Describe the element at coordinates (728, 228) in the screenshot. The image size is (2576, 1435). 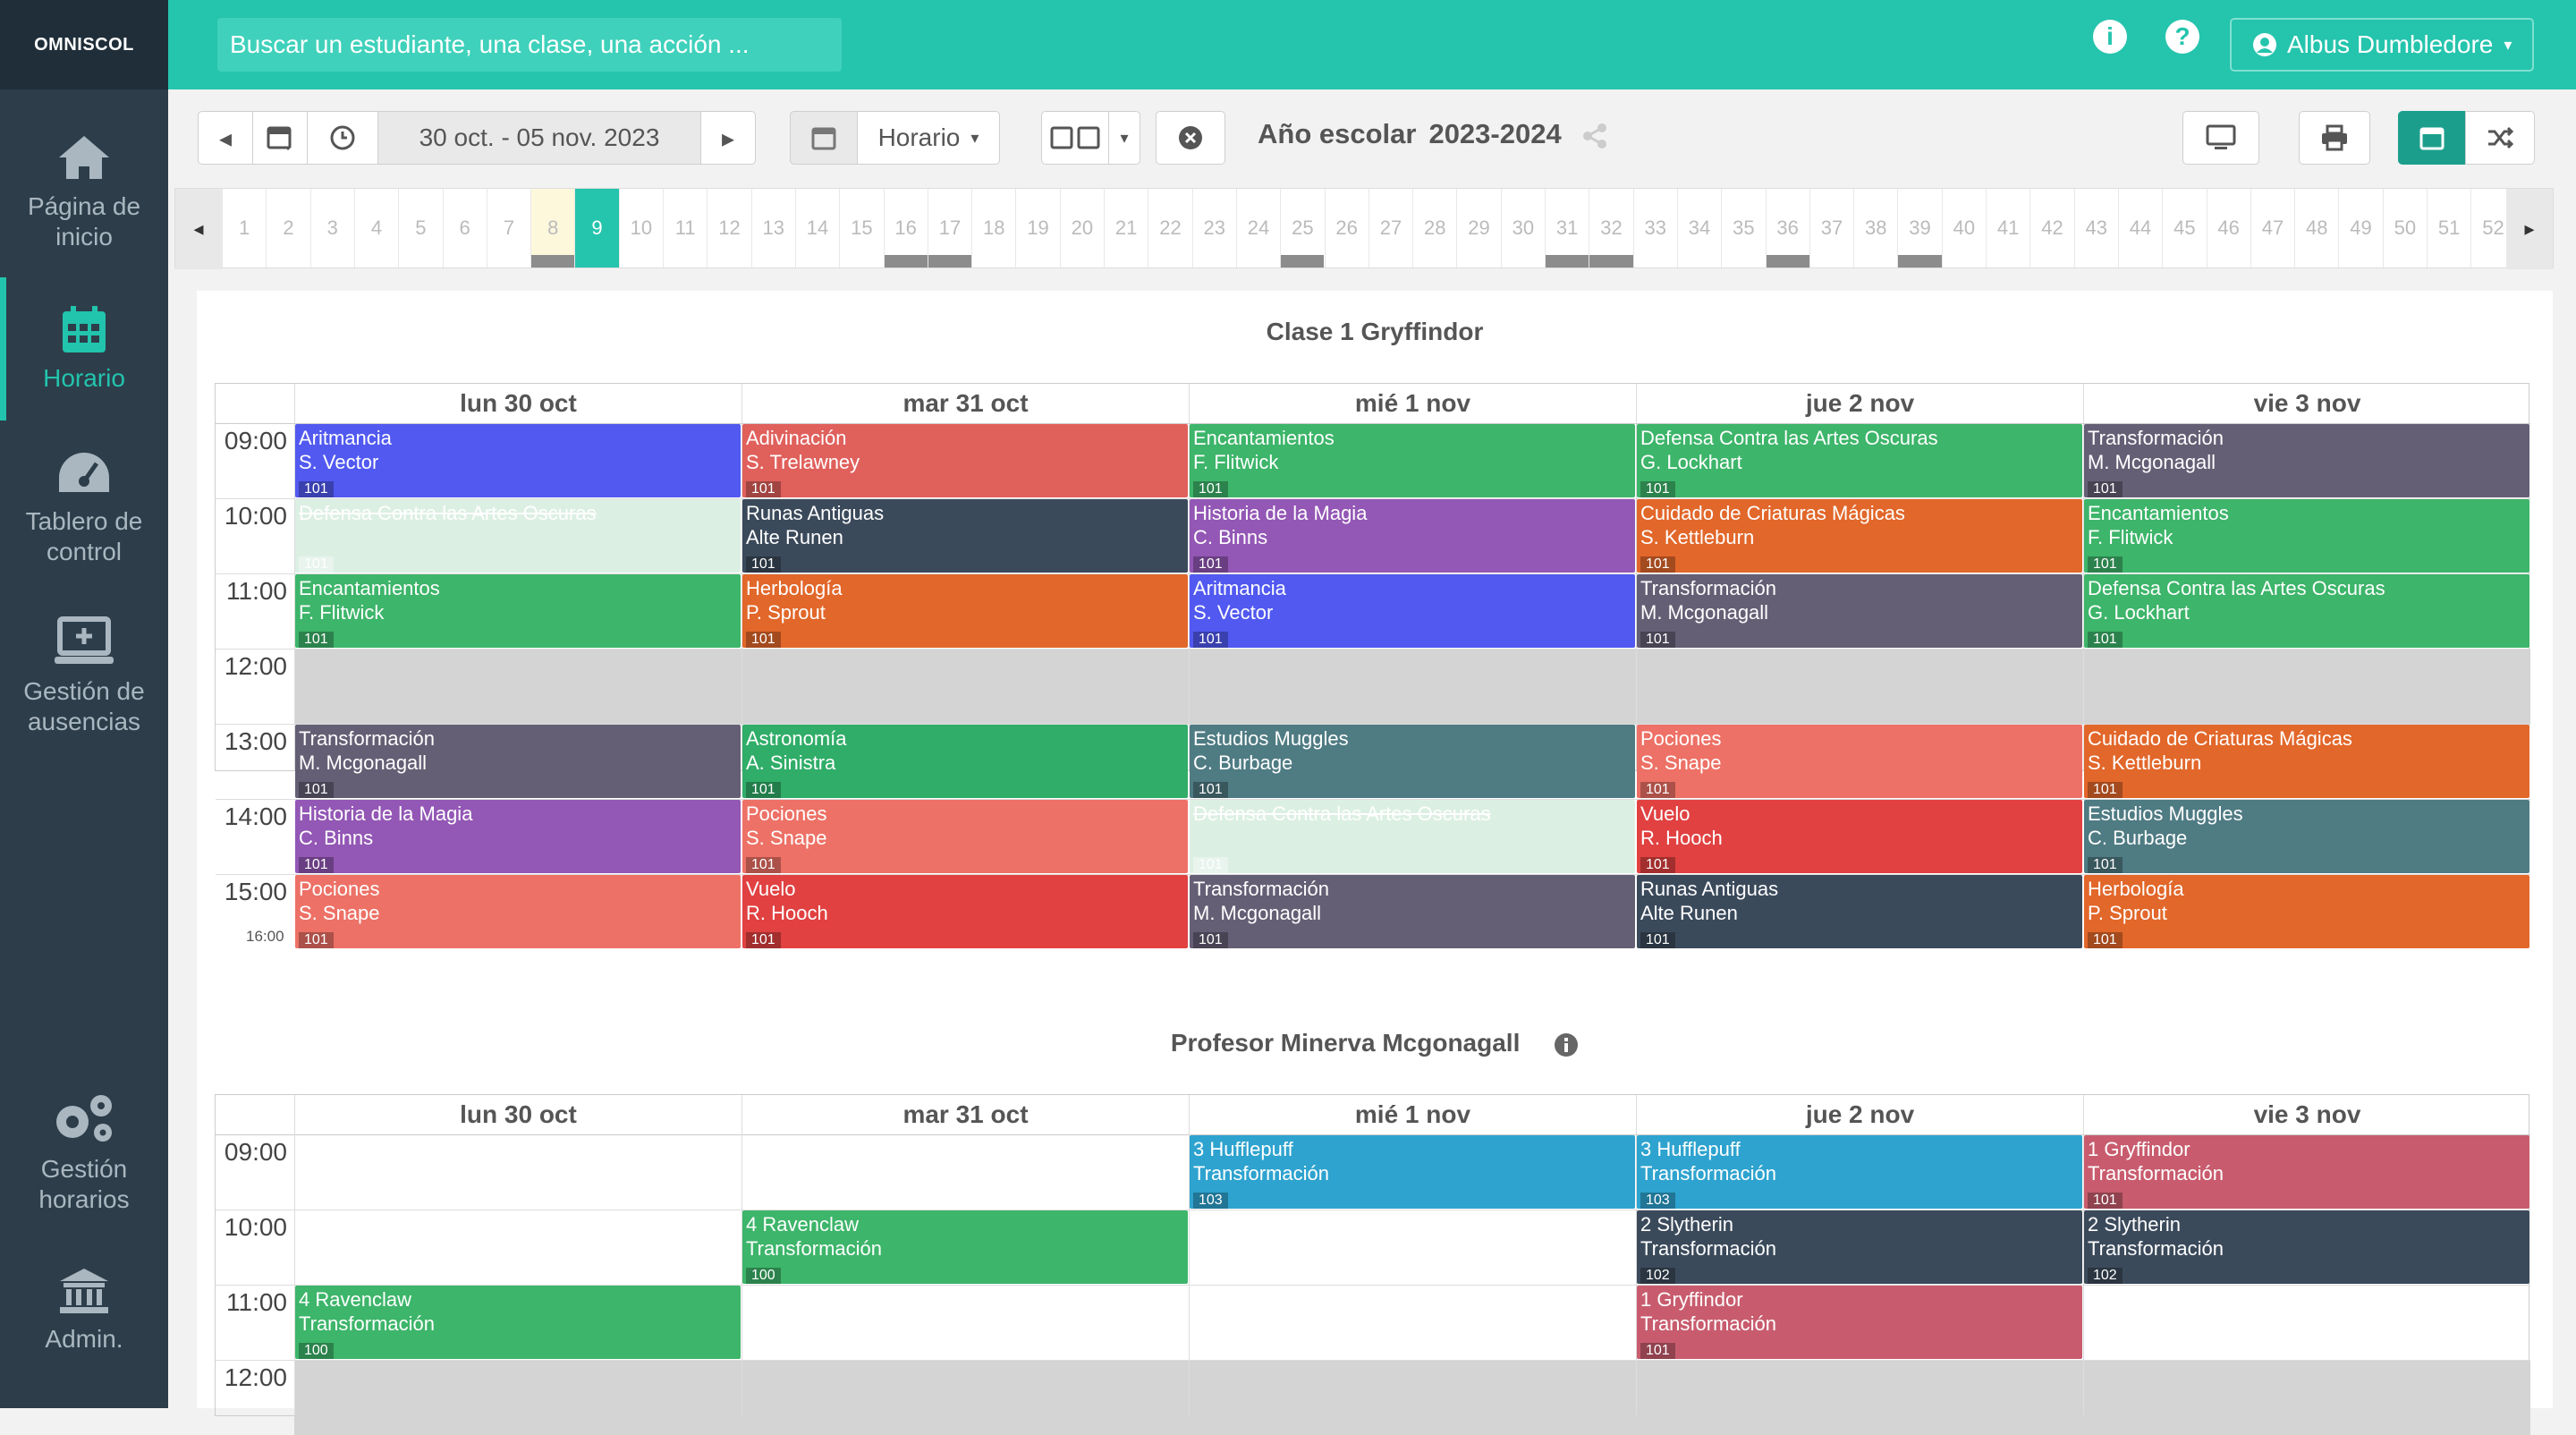
I see `week-12: 12` at that location.